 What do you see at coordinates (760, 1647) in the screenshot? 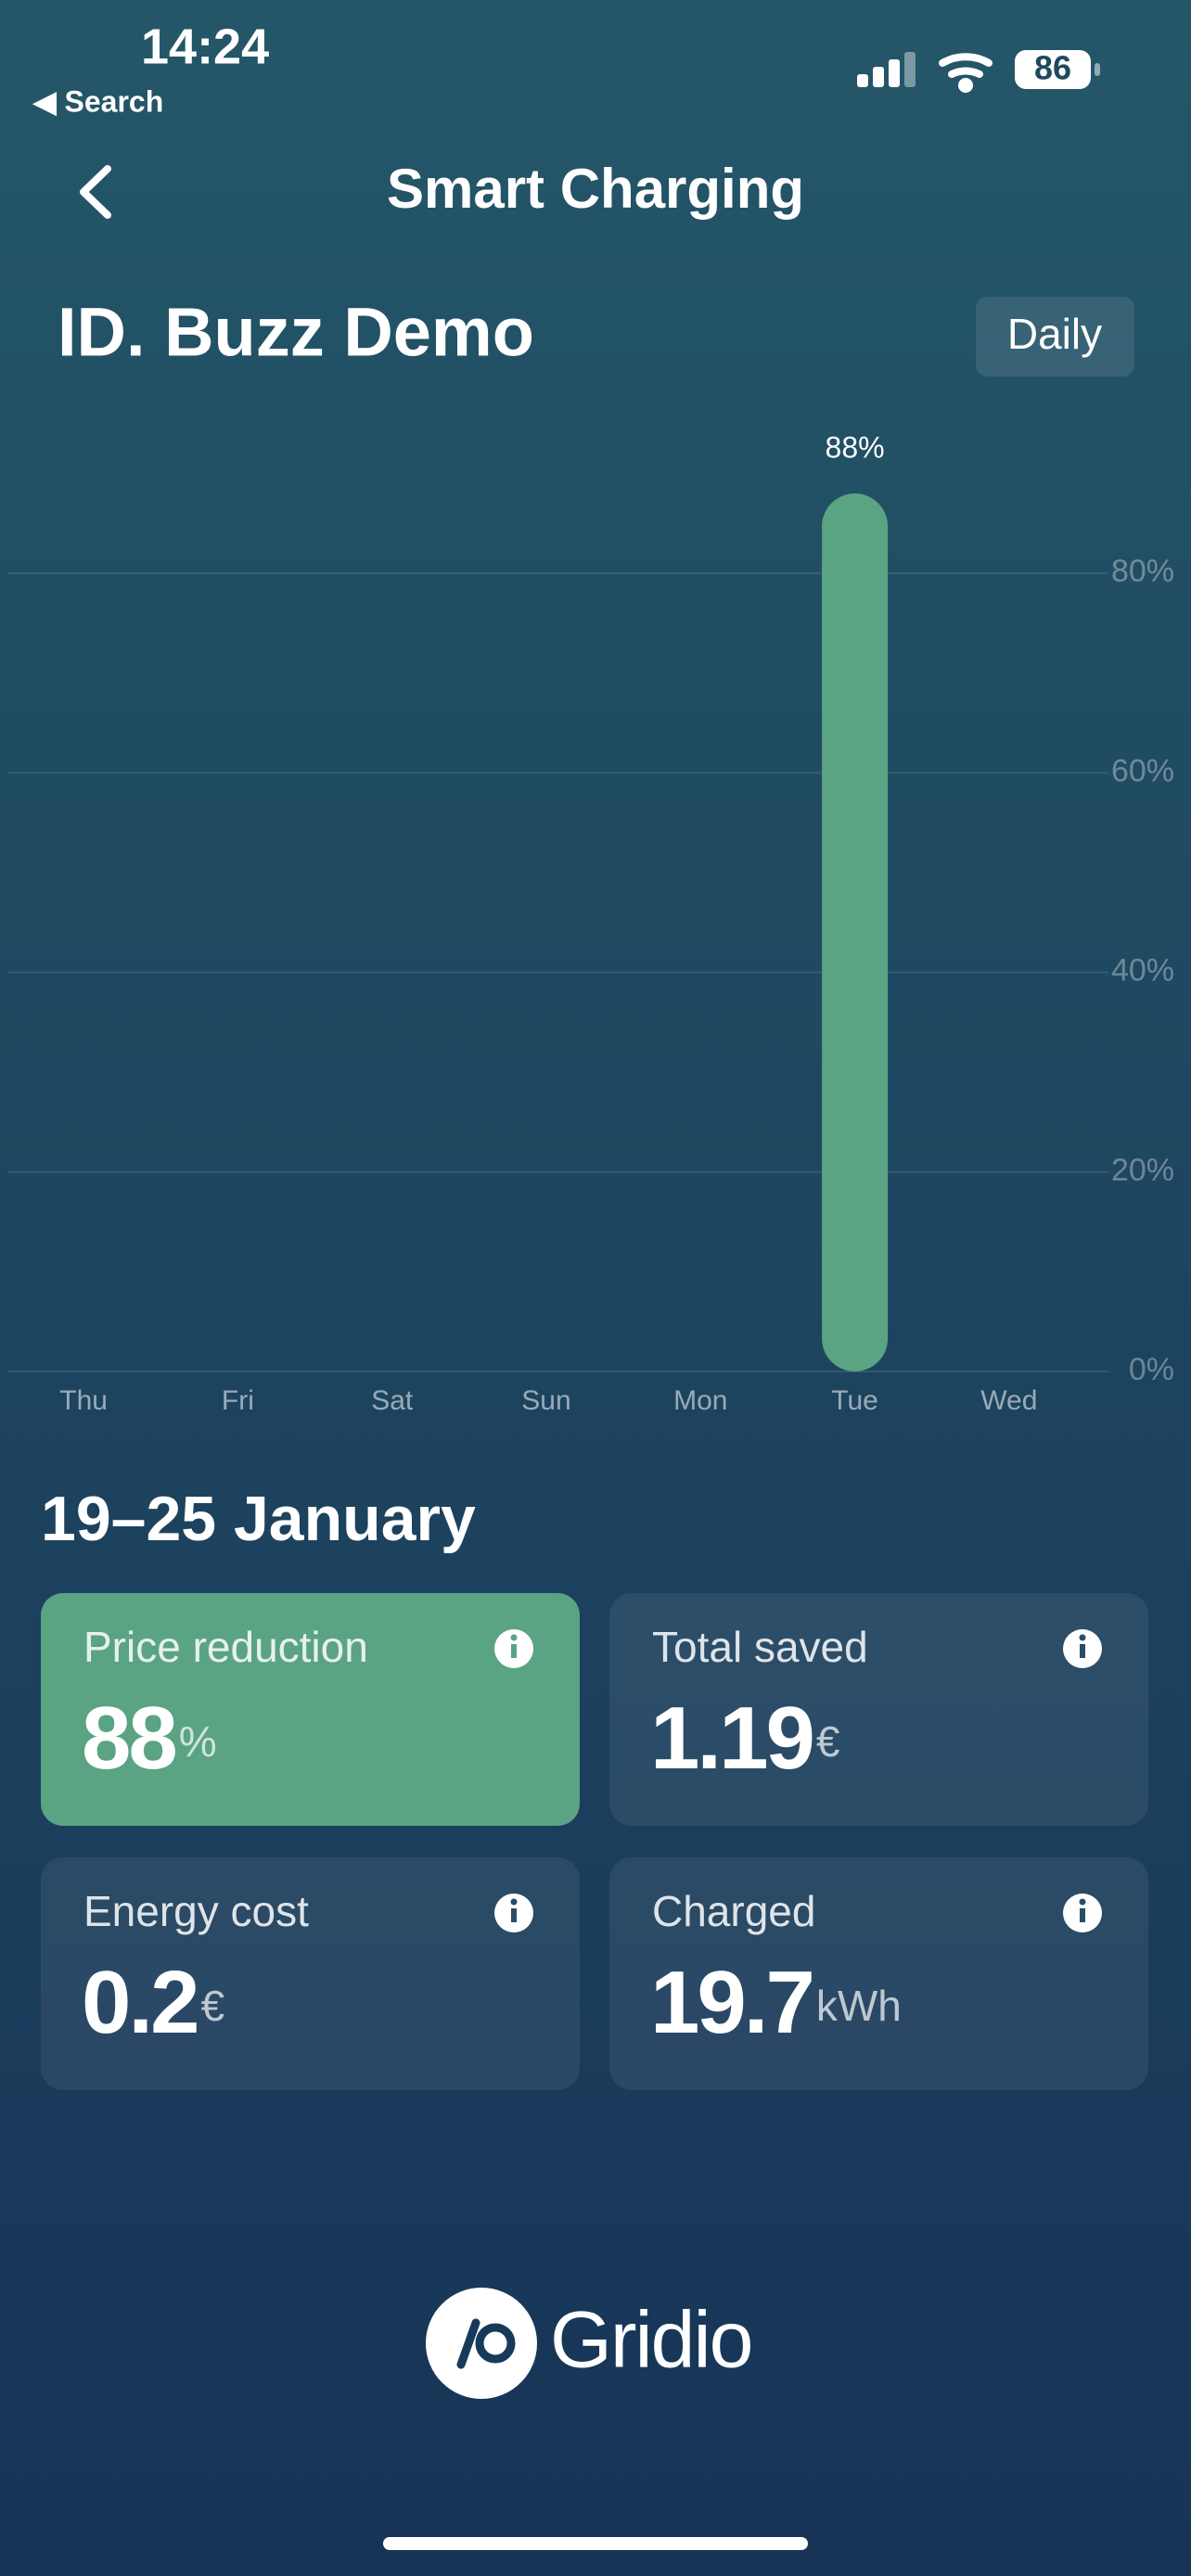
I see `stat-label: Total saved` at bounding box center [760, 1647].